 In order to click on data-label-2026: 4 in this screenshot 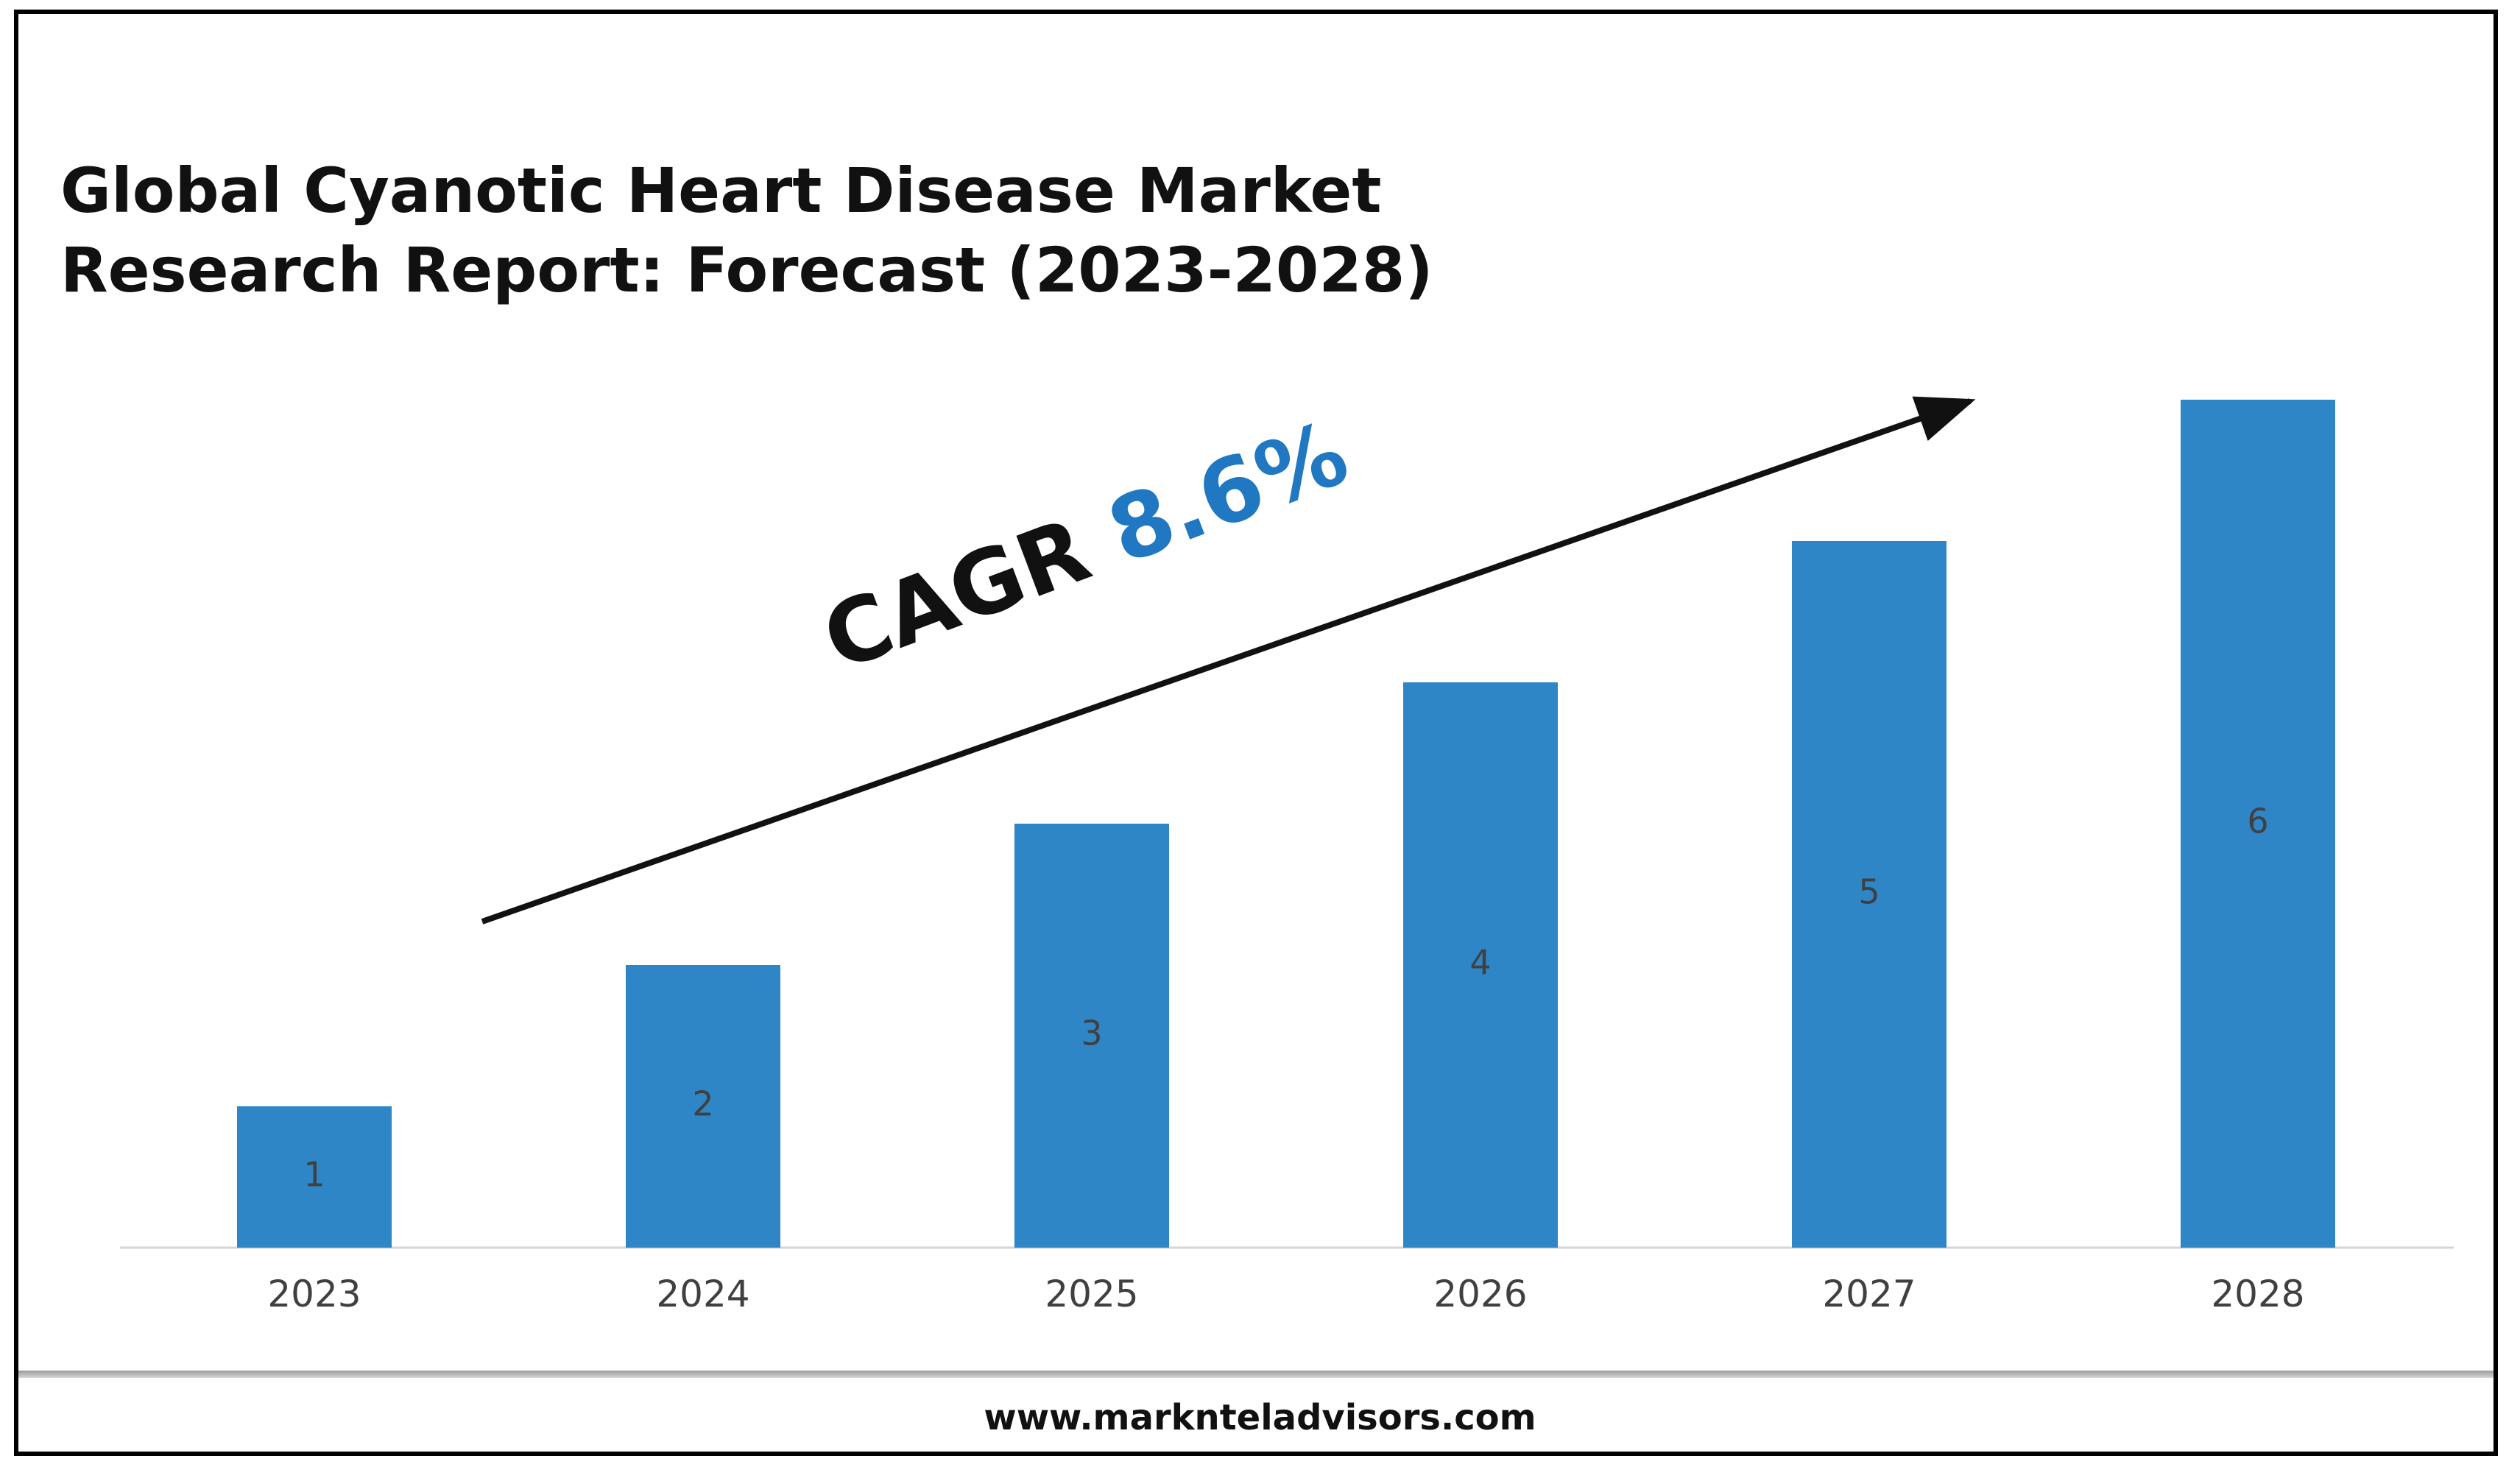, I will do `click(1480, 963)`.